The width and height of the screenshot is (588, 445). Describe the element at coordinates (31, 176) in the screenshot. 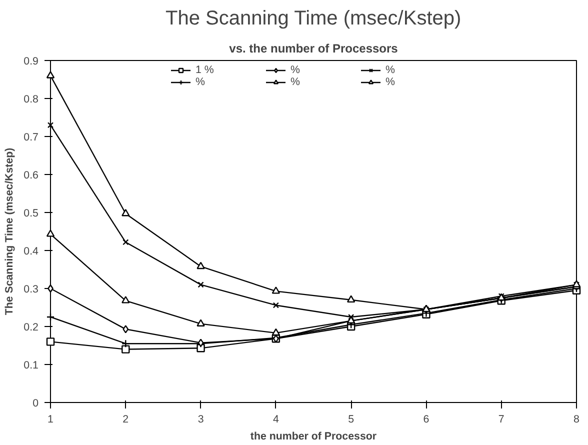

I see `y-tick-label: 0.6` at that location.